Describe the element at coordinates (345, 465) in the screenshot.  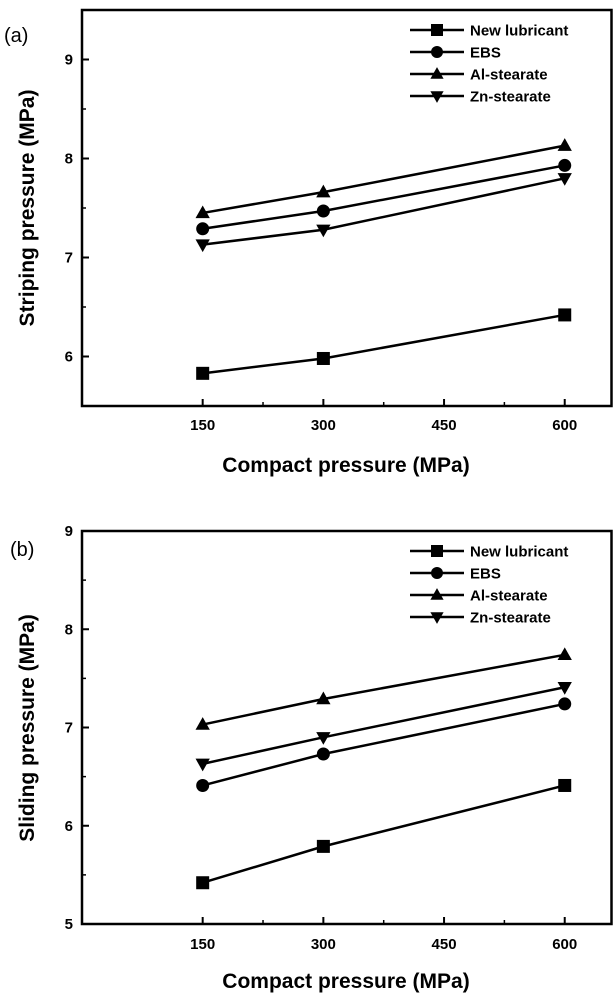
I see `panel-a-x-axis-title: Compact pressure (MPa)` at that location.